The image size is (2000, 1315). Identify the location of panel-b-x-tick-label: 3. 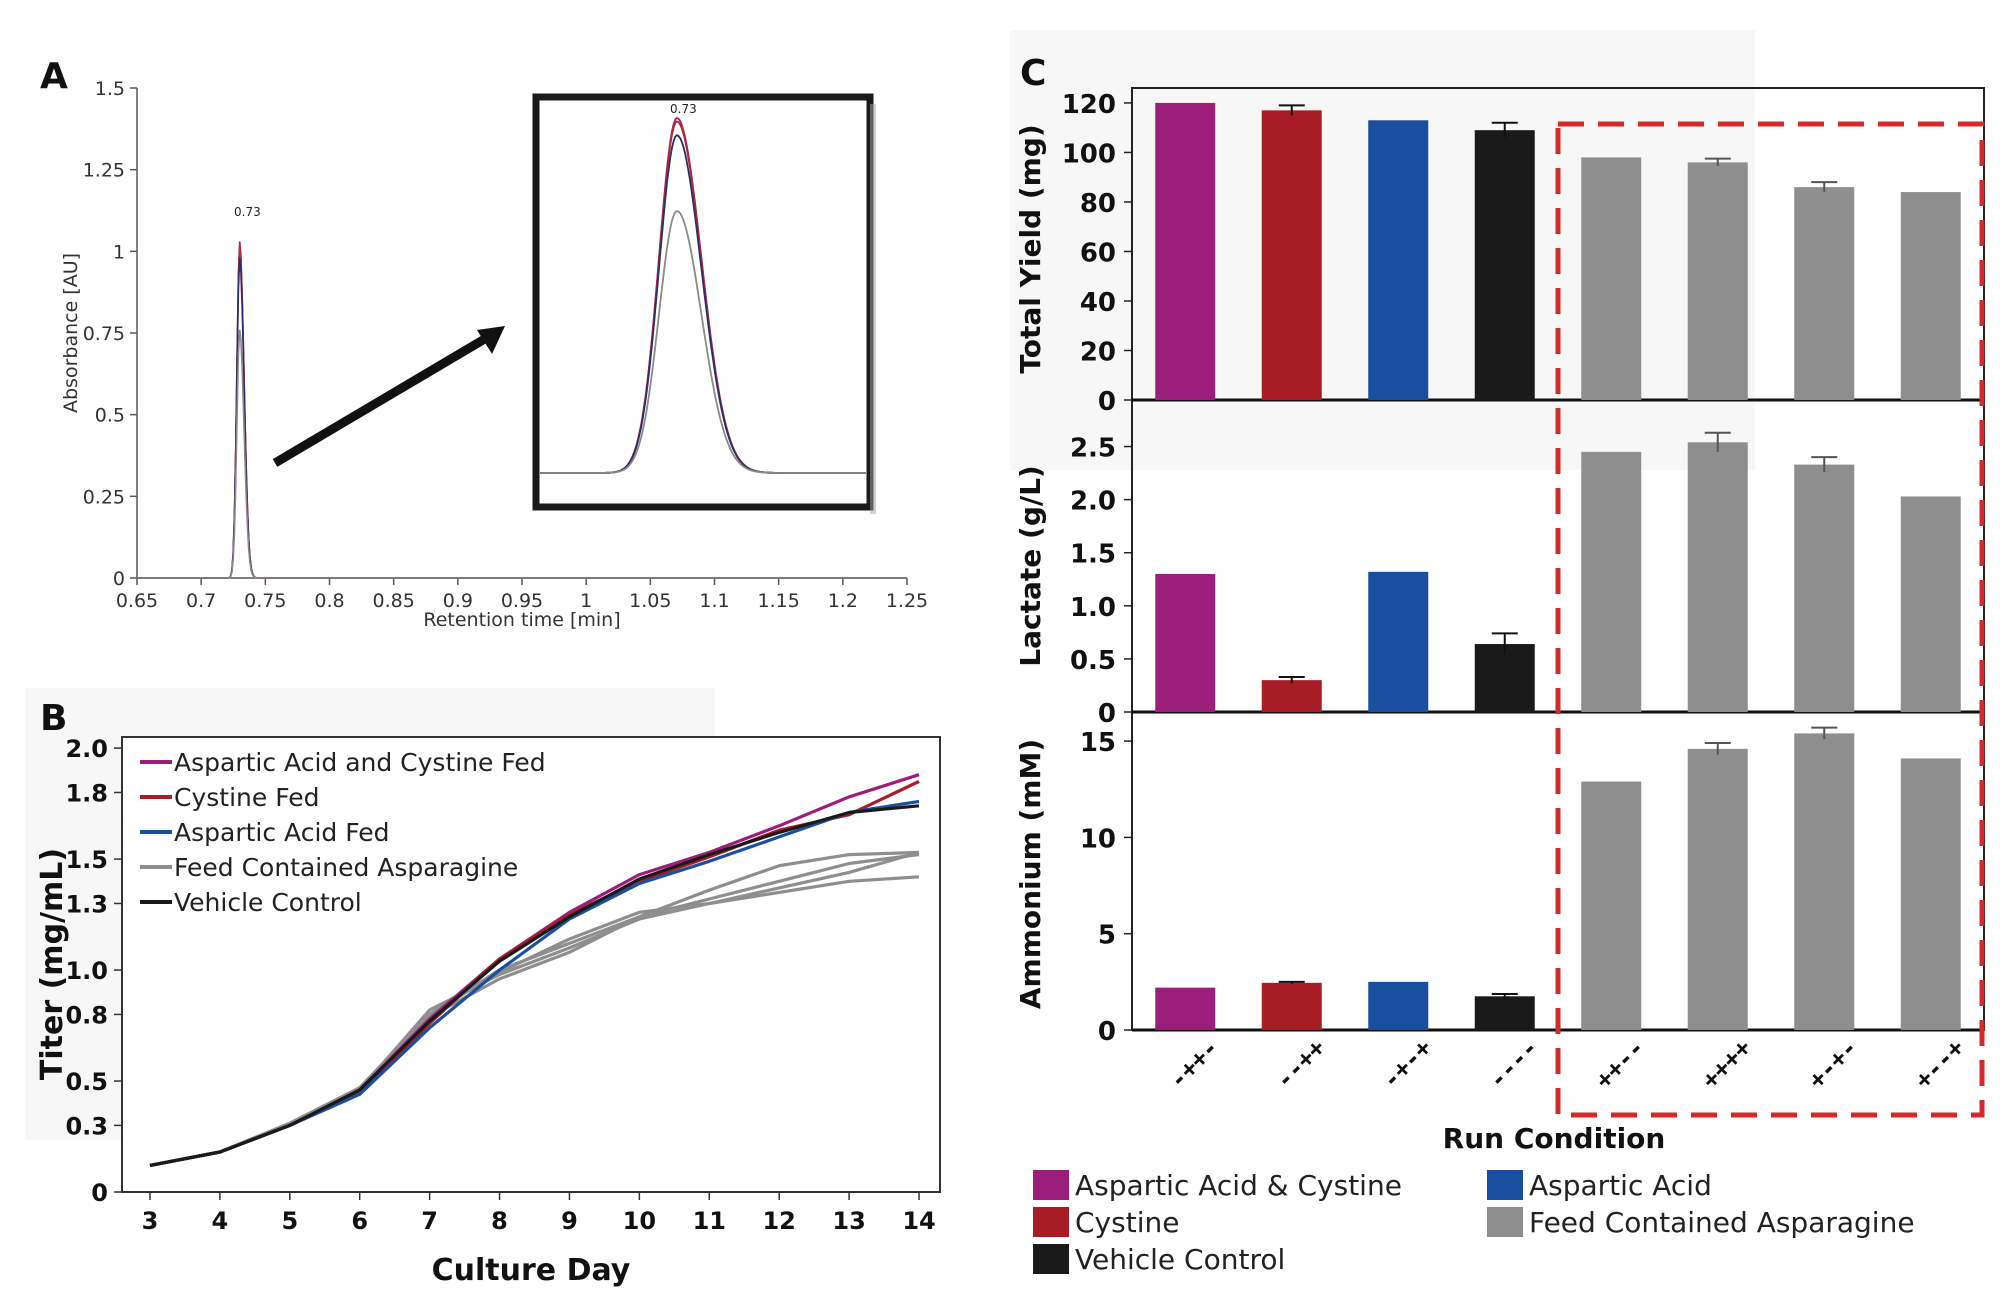
(150, 1221).